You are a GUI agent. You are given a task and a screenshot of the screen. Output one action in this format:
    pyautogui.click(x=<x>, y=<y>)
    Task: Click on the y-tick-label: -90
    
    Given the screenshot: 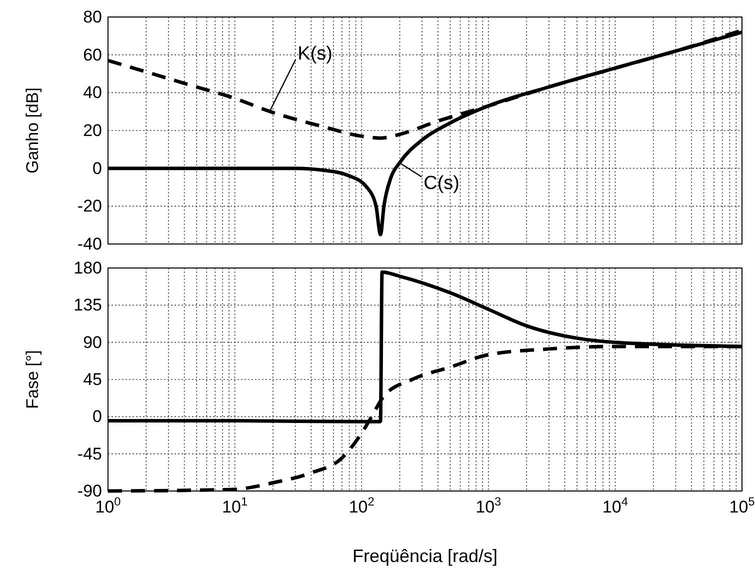 What is the action you would take?
    pyautogui.click(x=89, y=490)
    